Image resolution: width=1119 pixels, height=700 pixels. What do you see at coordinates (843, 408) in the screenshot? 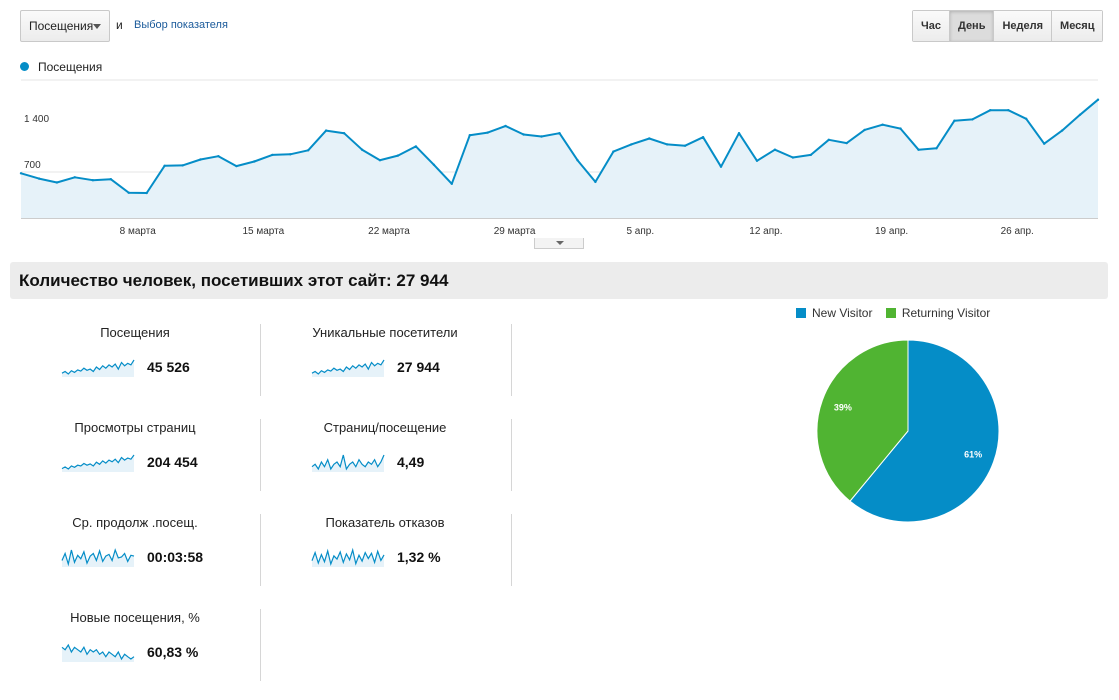
I see `pie-slice-label: 39%` at bounding box center [843, 408].